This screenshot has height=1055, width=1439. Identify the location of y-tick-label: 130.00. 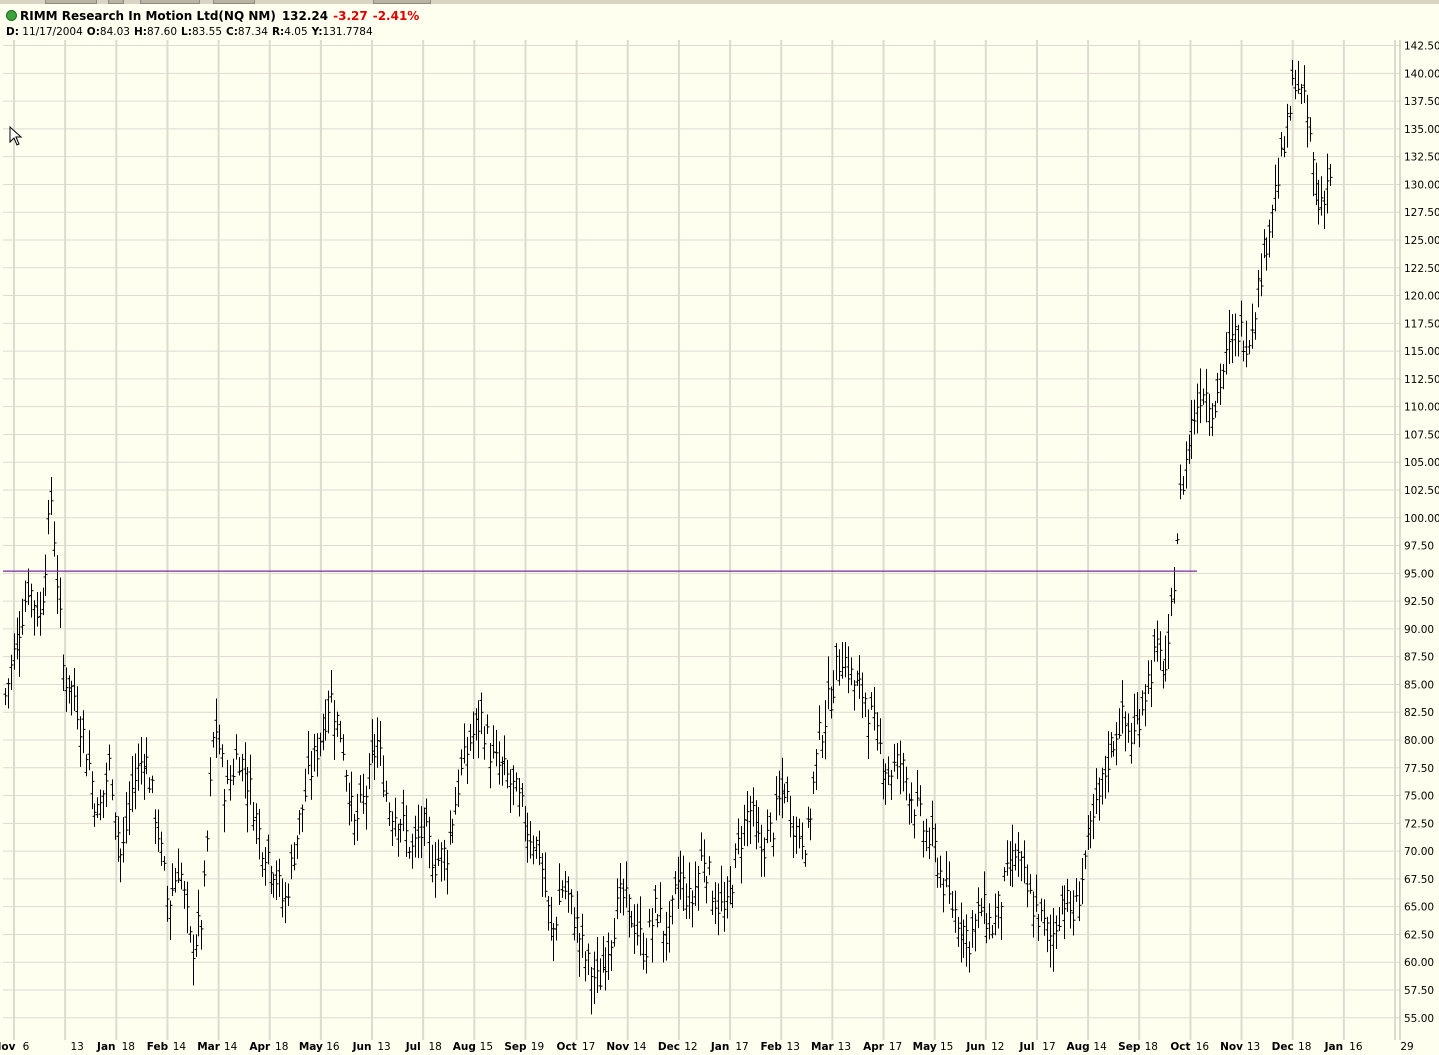
(1421, 185).